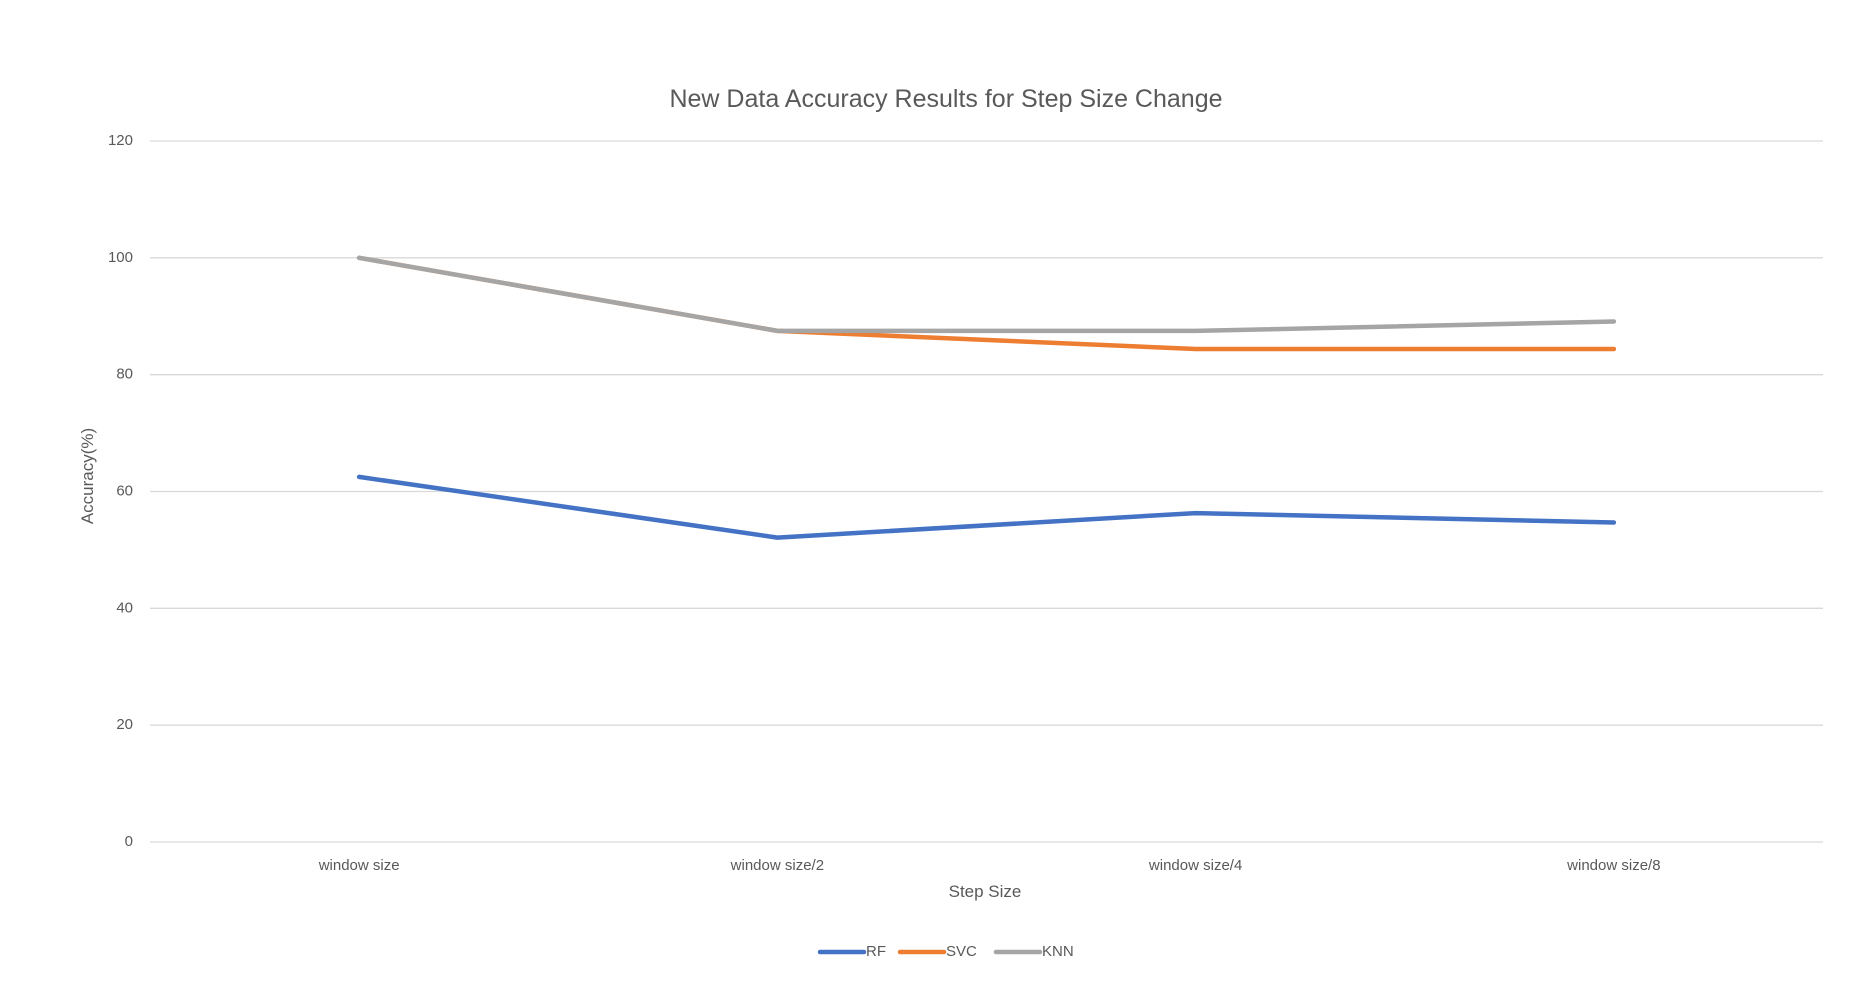 Image resolution: width=1872 pixels, height=1006 pixels. I want to click on x-tick-label: window size/8, so click(1613, 865).